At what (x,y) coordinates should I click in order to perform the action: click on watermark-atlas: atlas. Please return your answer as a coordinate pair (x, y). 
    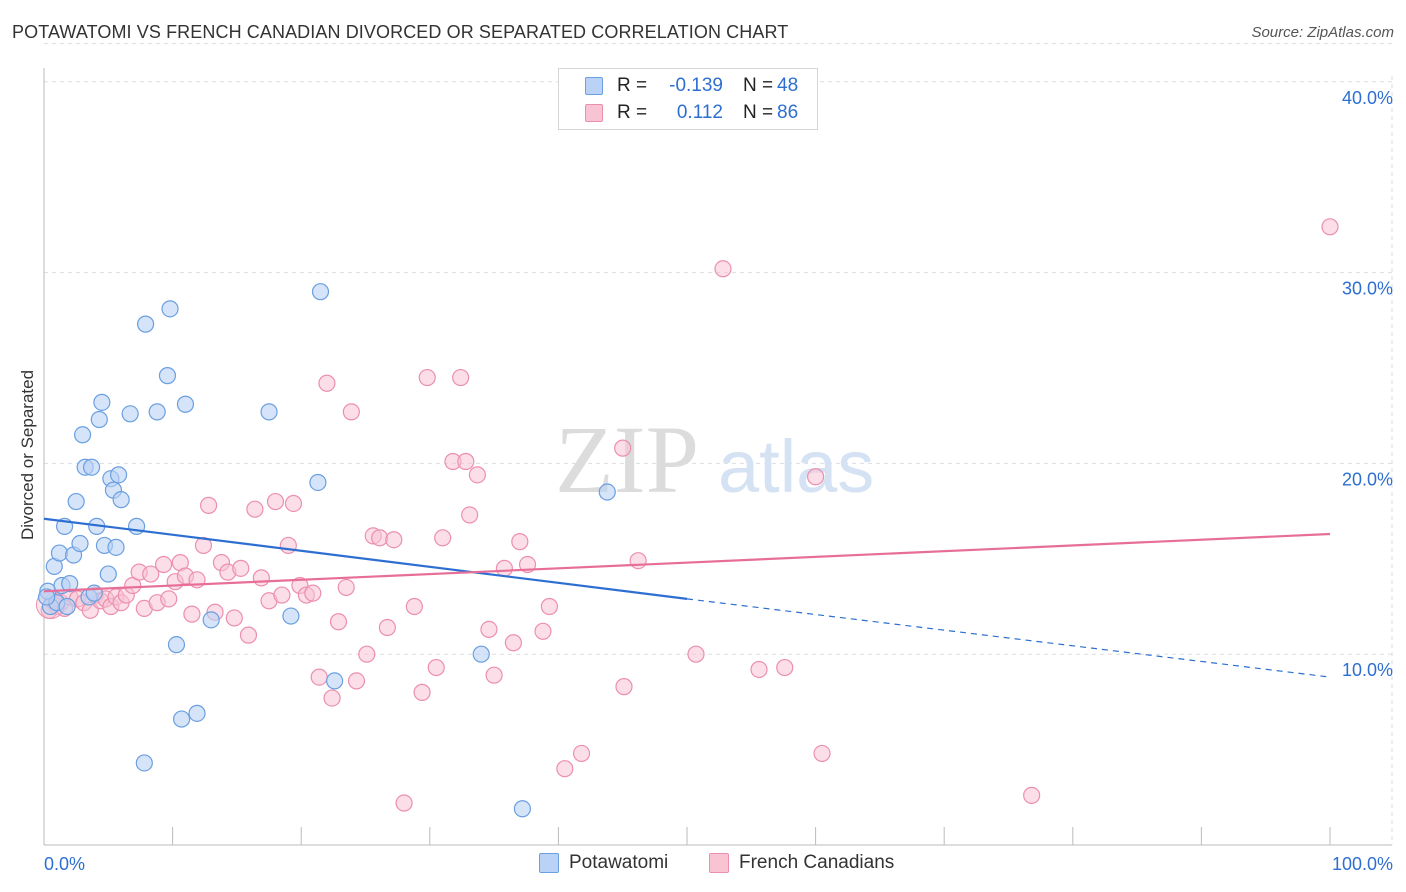
    Looking at the image, I should click on (796, 466).